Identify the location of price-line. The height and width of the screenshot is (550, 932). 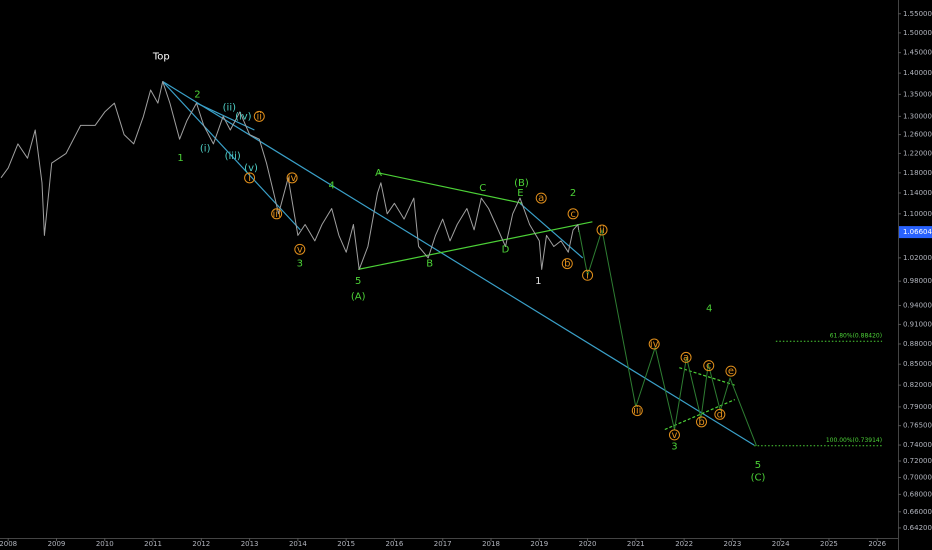
(667, 337).